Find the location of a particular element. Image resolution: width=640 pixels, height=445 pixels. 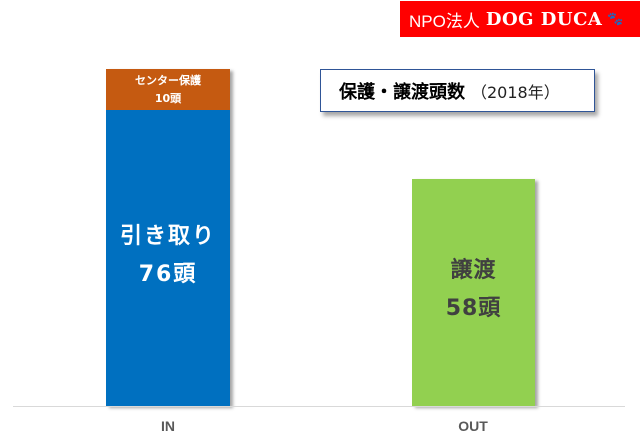

logo-banner: NPO法人 DOG DUCA 🐾 is located at coordinates (520, 19).